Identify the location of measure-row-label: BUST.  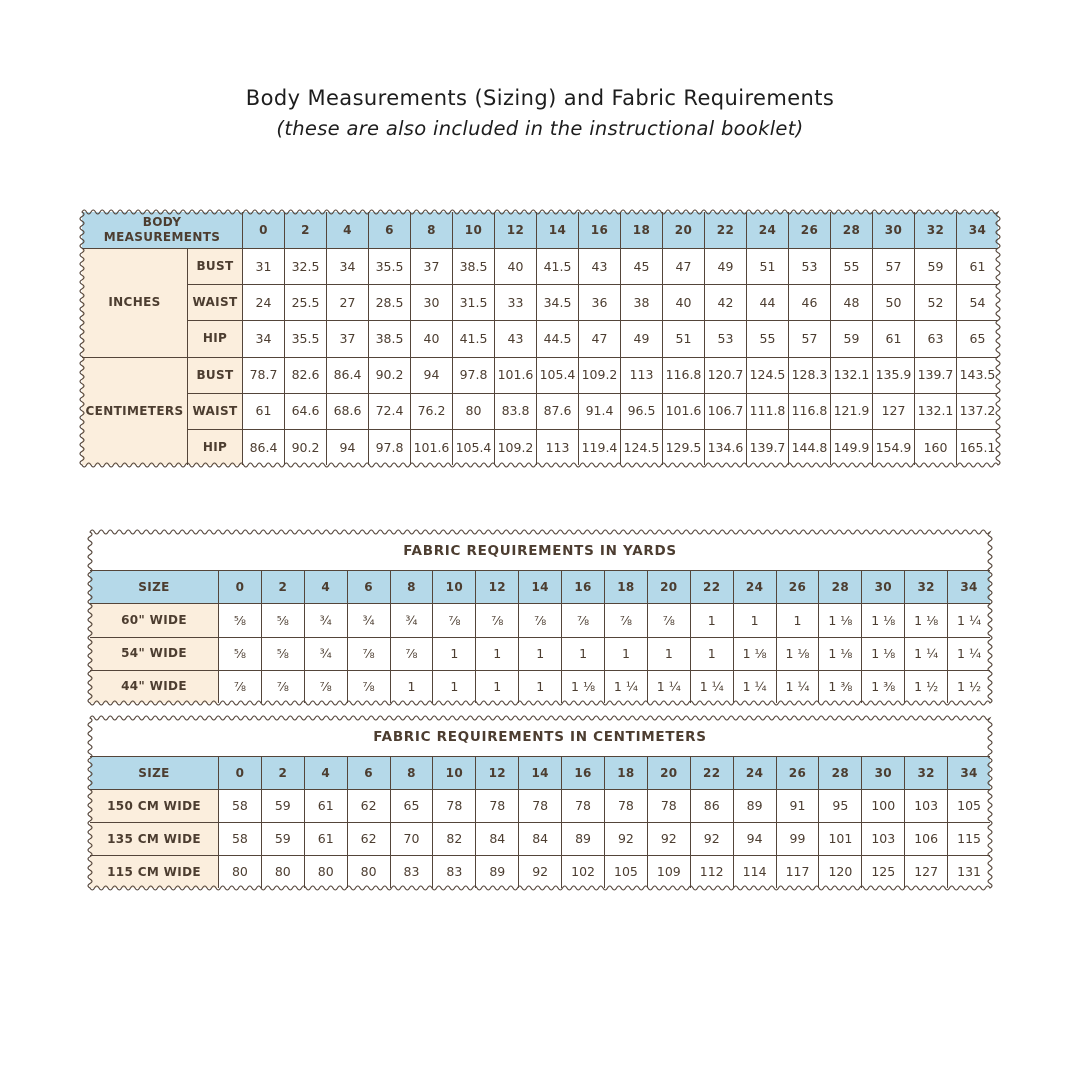
(214, 266).